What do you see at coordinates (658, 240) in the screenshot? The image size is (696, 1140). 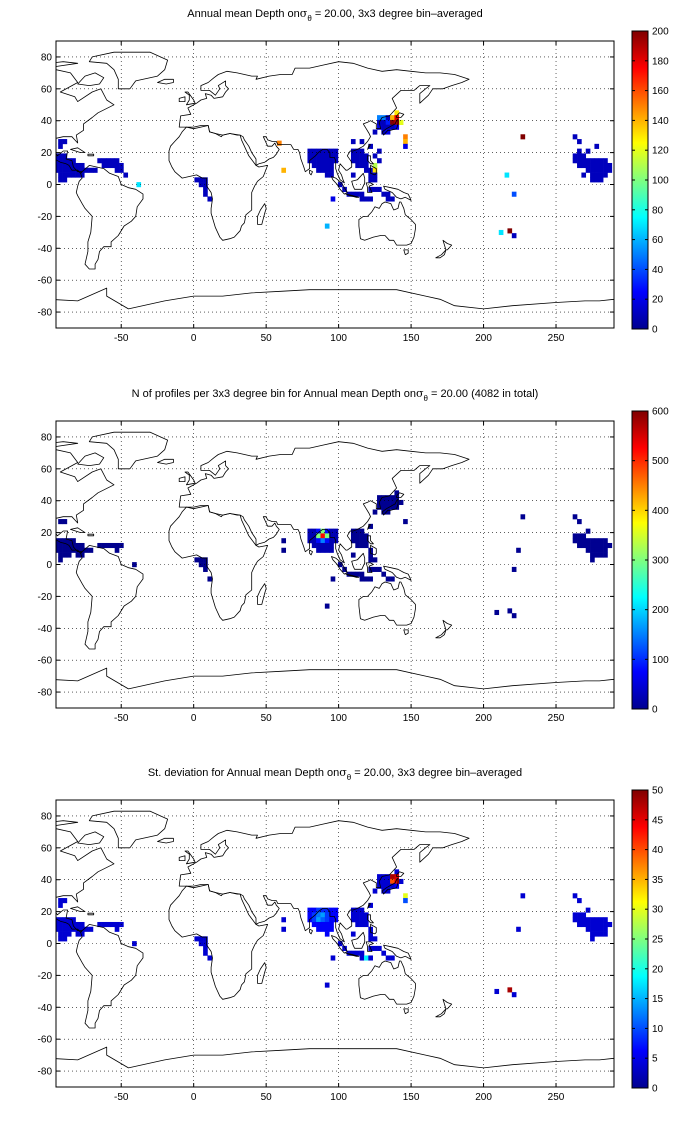 I see `colorbar-tick-label: 60` at bounding box center [658, 240].